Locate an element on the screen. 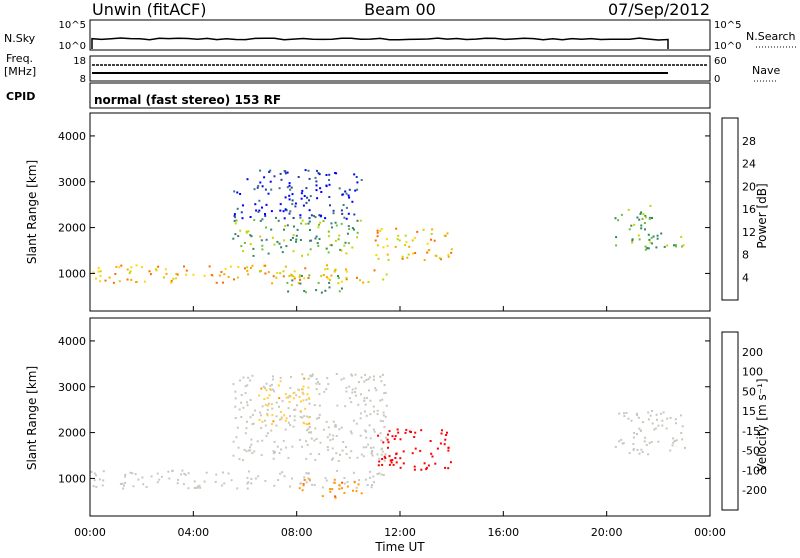 The width and height of the screenshot is (800, 558). nsky-label: N.Sky is located at coordinates (20, 38).